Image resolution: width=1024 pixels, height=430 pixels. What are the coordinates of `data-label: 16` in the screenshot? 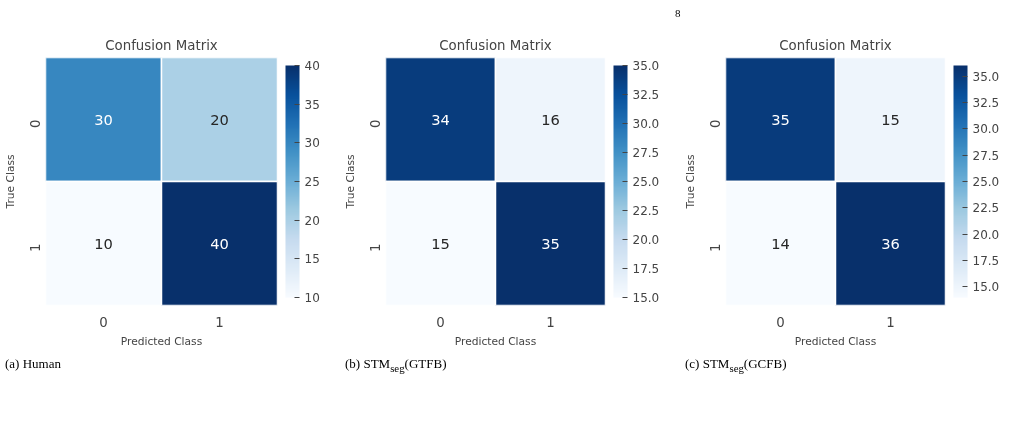 It's located at (550, 119).